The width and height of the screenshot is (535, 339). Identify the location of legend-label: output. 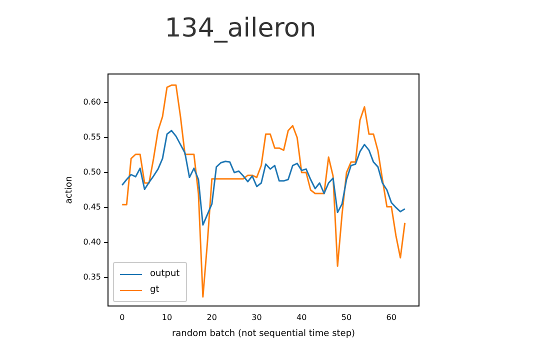
(165, 274).